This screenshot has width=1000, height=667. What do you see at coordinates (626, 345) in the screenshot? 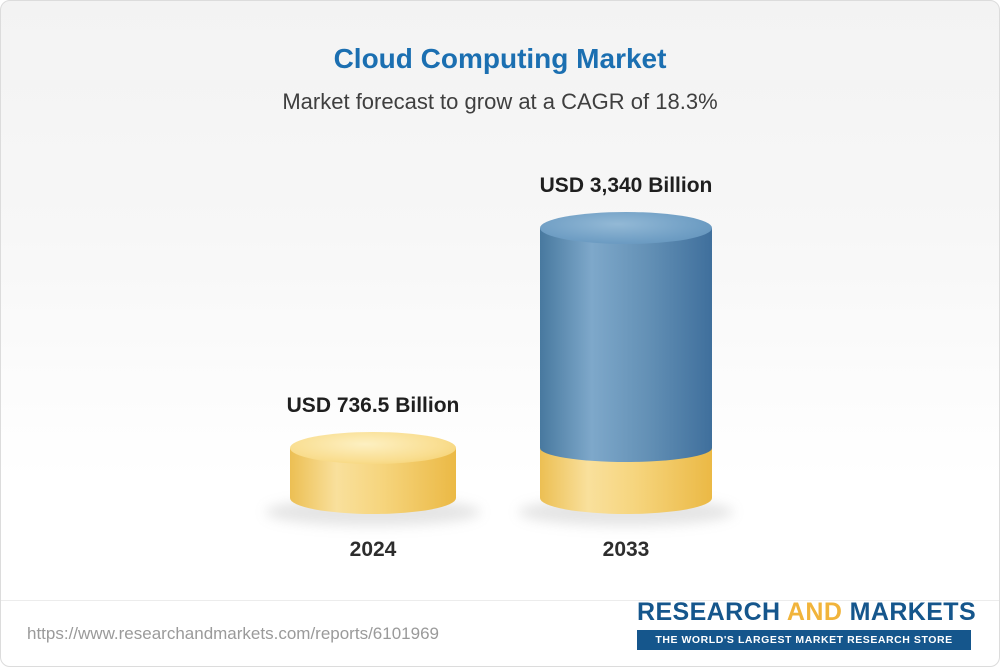
I see `bar-seg-2033-growth` at bounding box center [626, 345].